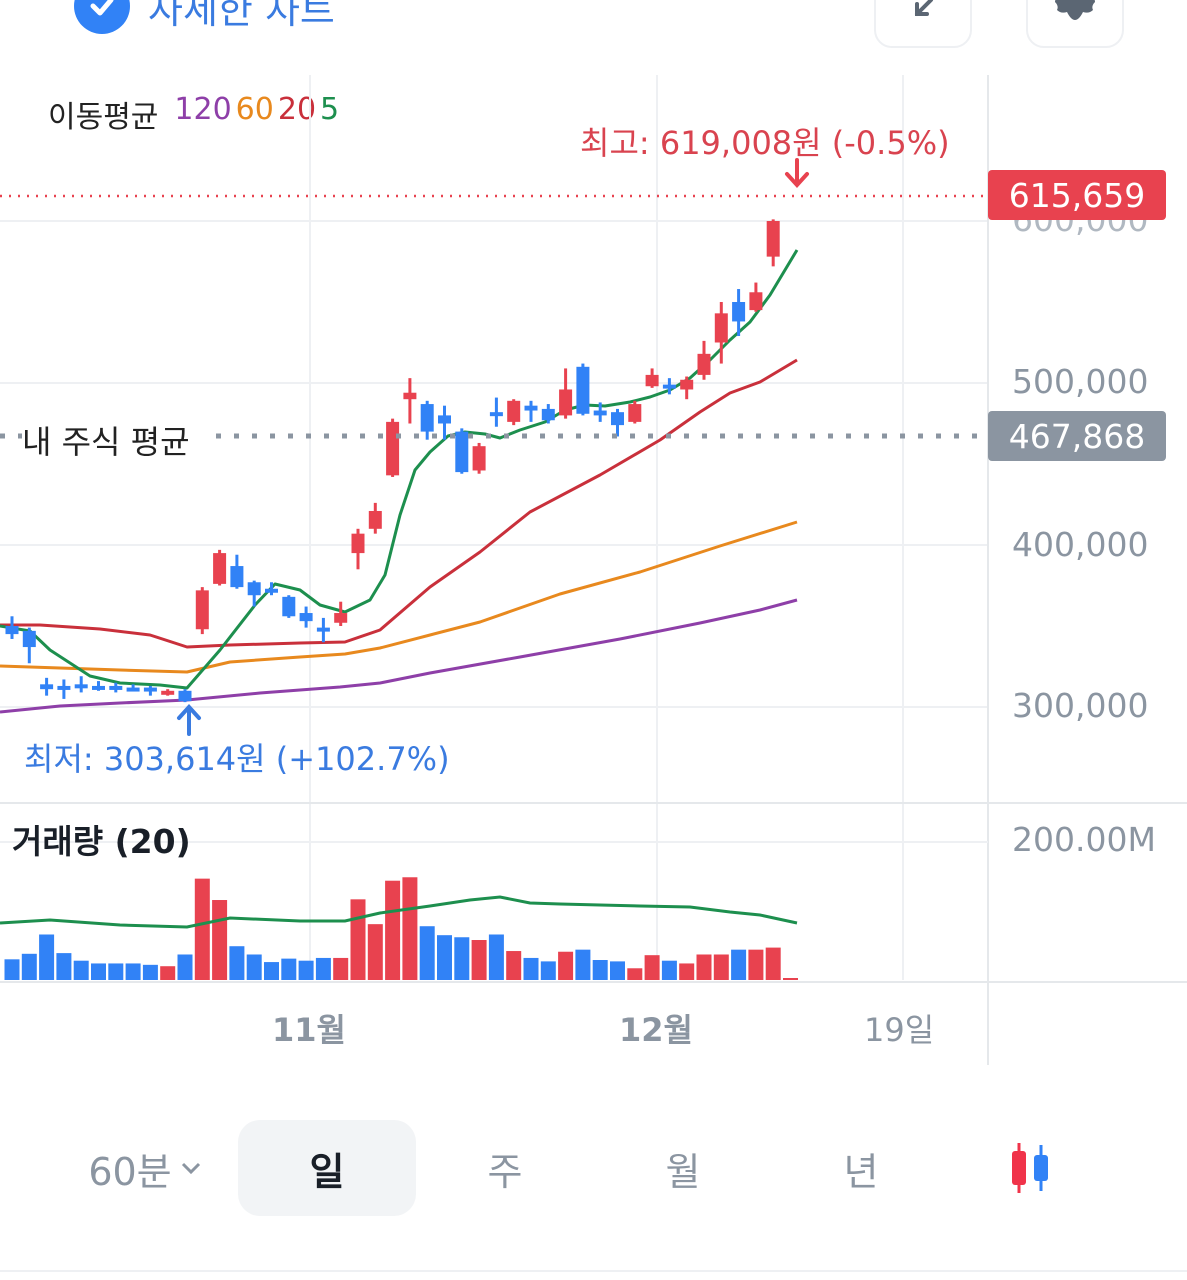  Describe the element at coordinates (399, 928) in the screenshot. I see `volume-bars` at that location.